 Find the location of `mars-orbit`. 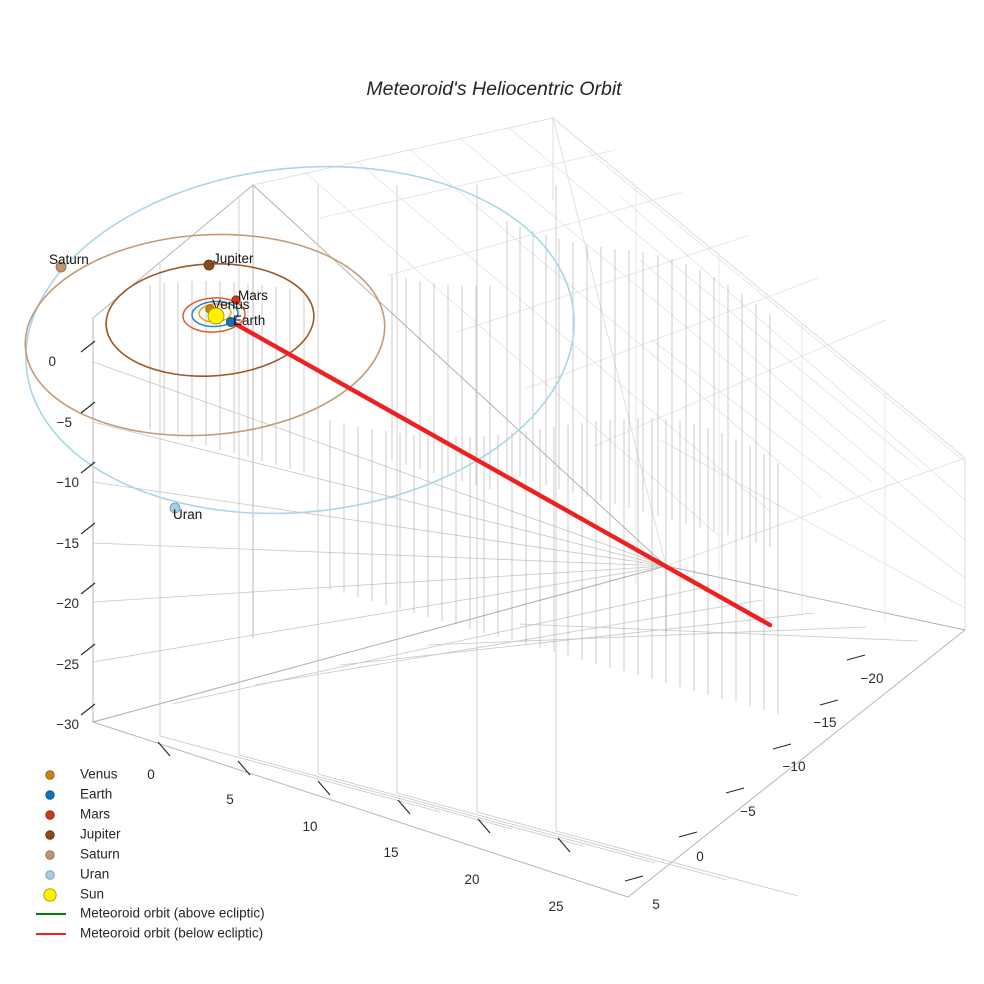

mars-orbit is located at coordinates (214, 315).